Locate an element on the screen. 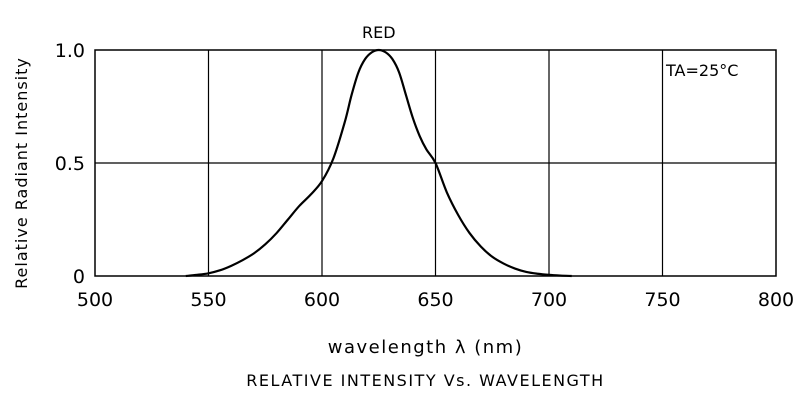 This screenshot has width=808, height=394. y-tick-label: 0 is located at coordinates (79, 277).